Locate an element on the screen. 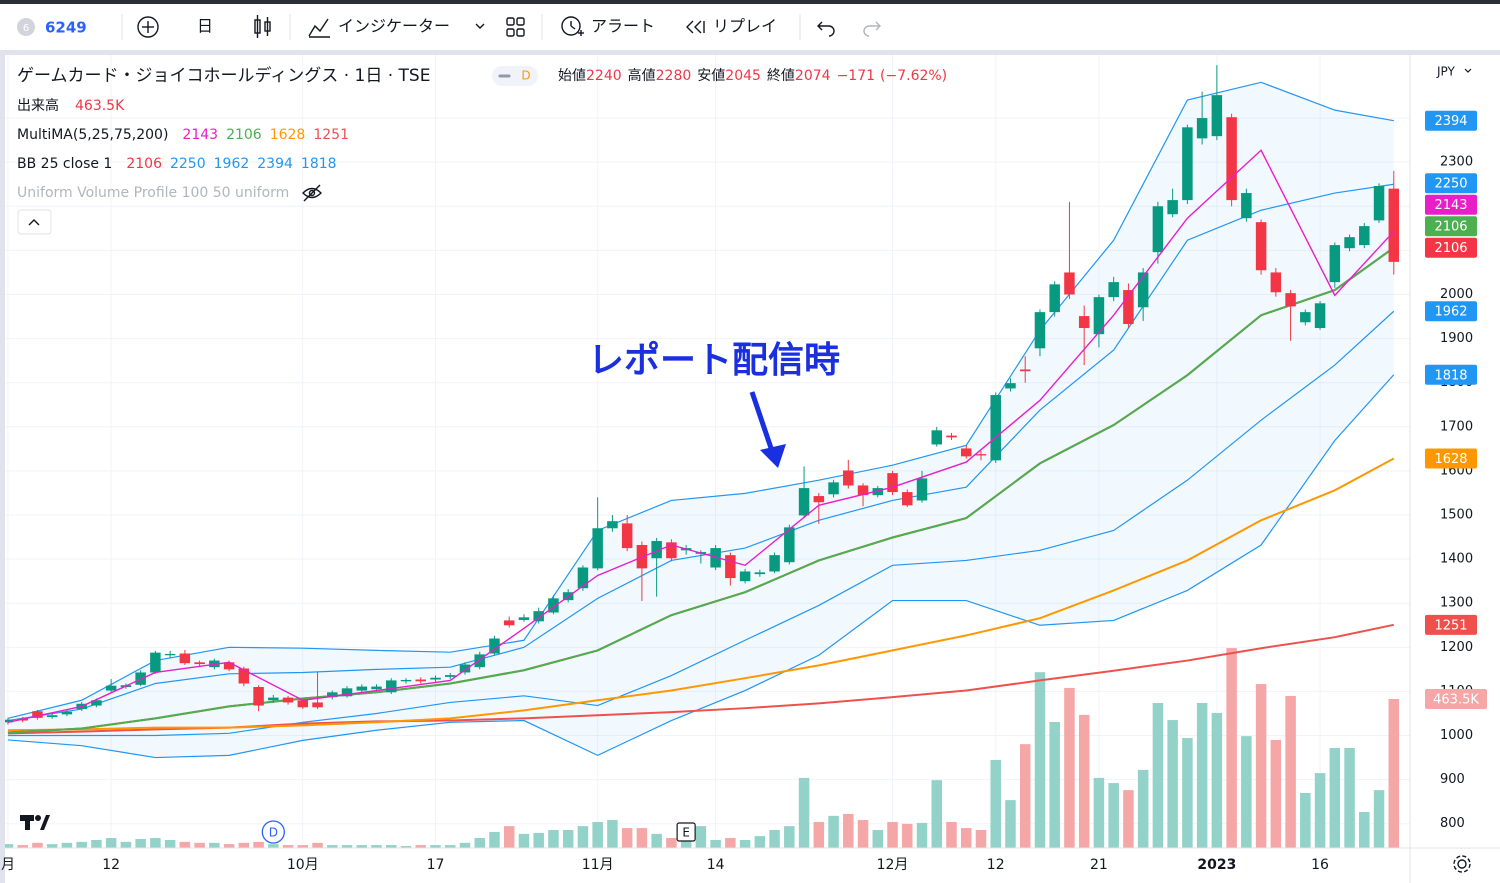 The height and width of the screenshot is (883, 1500). price-badge-label: 2143 is located at coordinates (1450, 205).